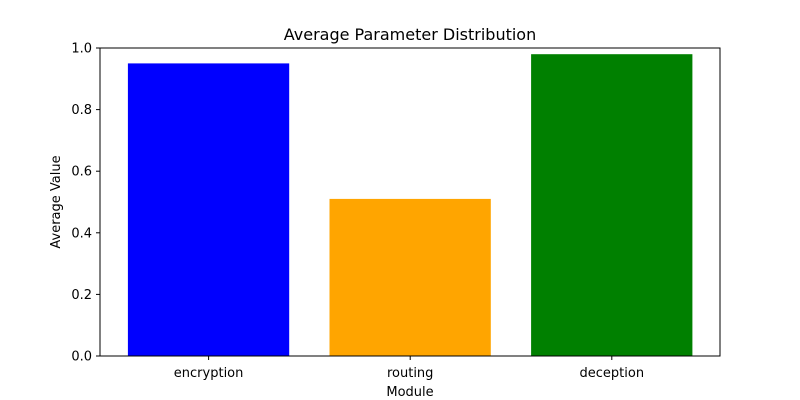 The image size is (800, 400). Describe the element at coordinates (409, 392) in the screenshot. I see `x-axis-label: Module` at that location.